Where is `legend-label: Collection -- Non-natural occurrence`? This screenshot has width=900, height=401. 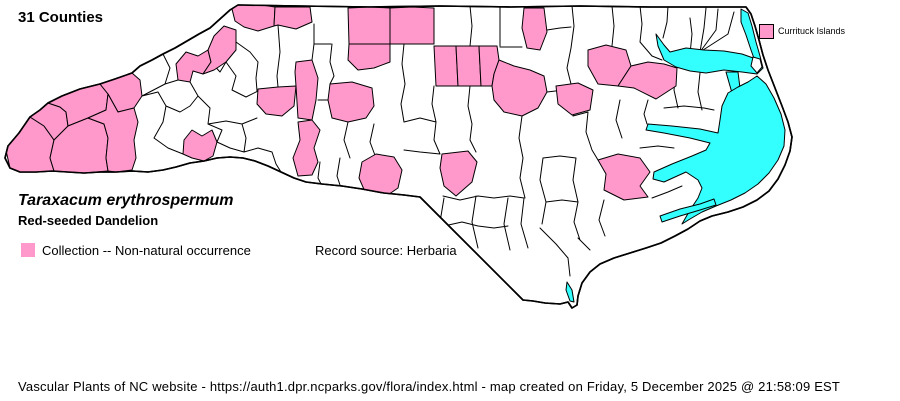 legend-label: Collection -- Non-natural occurrence is located at coordinates (146, 250).